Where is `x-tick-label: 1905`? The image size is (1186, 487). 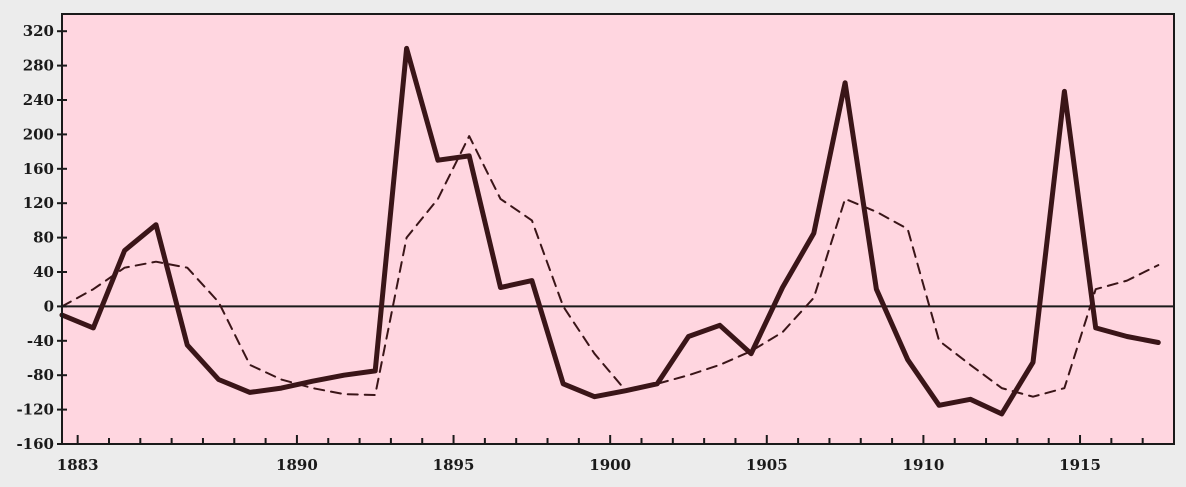
x-tick-label: 1905 is located at coordinates (767, 465).